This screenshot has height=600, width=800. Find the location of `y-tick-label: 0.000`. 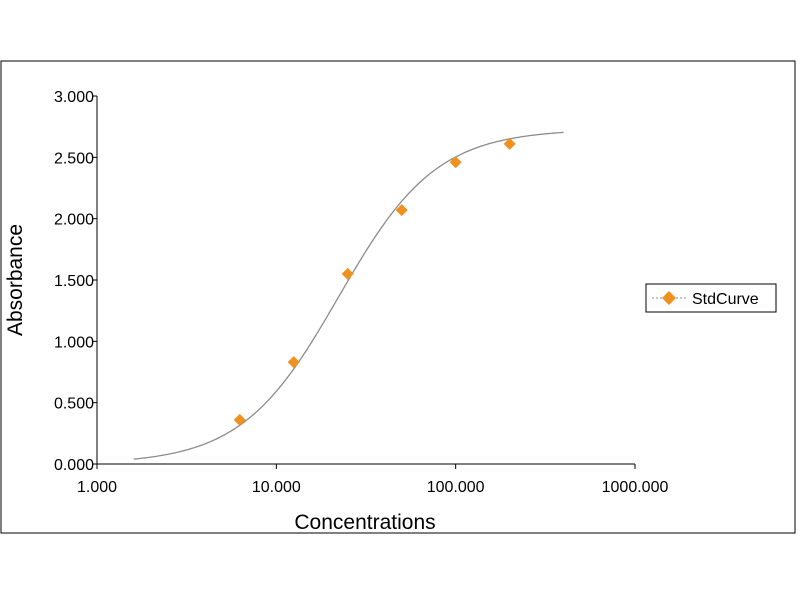

y-tick-label: 0.000 is located at coordinates (74, 465).